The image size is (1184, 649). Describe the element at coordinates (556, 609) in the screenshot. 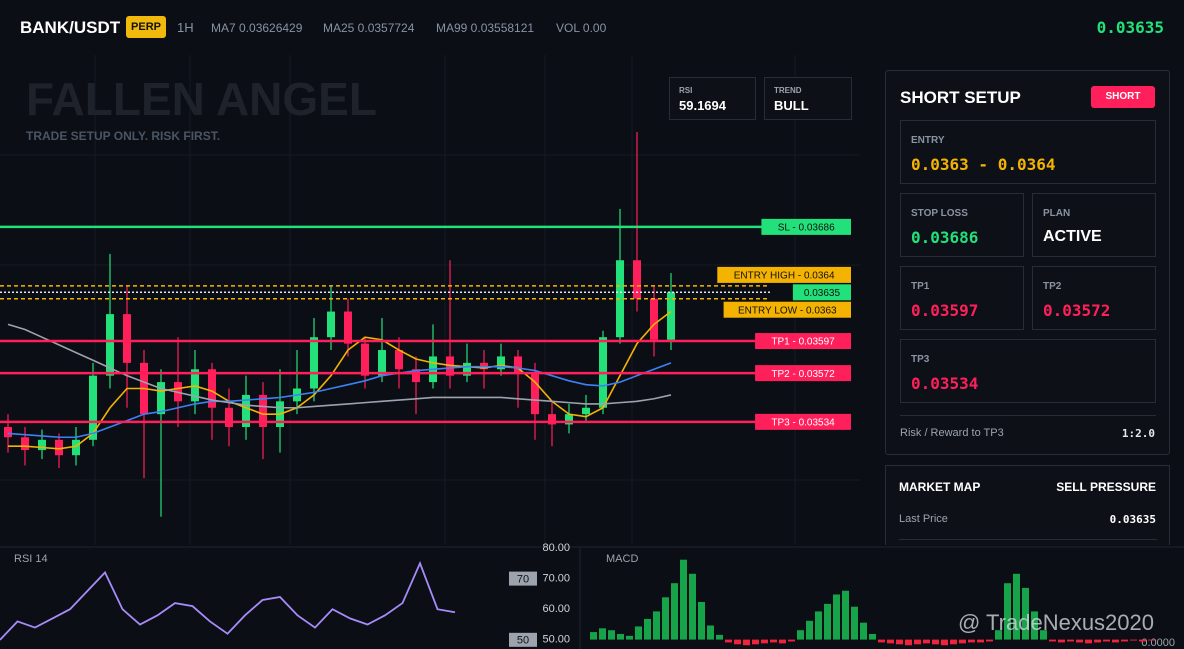

I see `rsi-tick-label: 60.00` at that location.